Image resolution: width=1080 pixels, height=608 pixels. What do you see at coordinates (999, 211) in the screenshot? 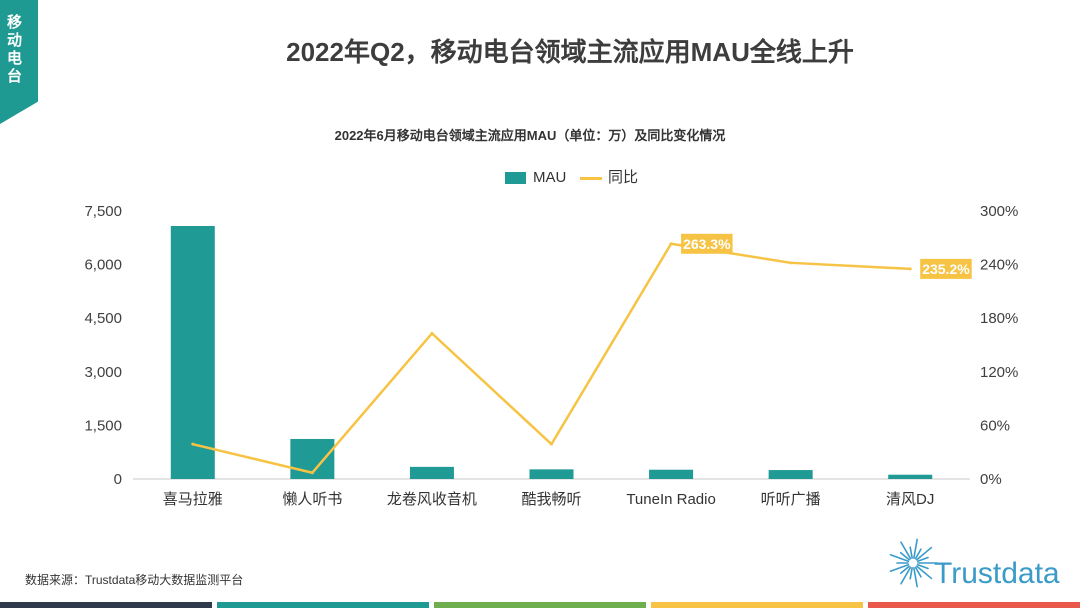
I see `y-right-tick-label: 300%` at bounding box center [999, 211].